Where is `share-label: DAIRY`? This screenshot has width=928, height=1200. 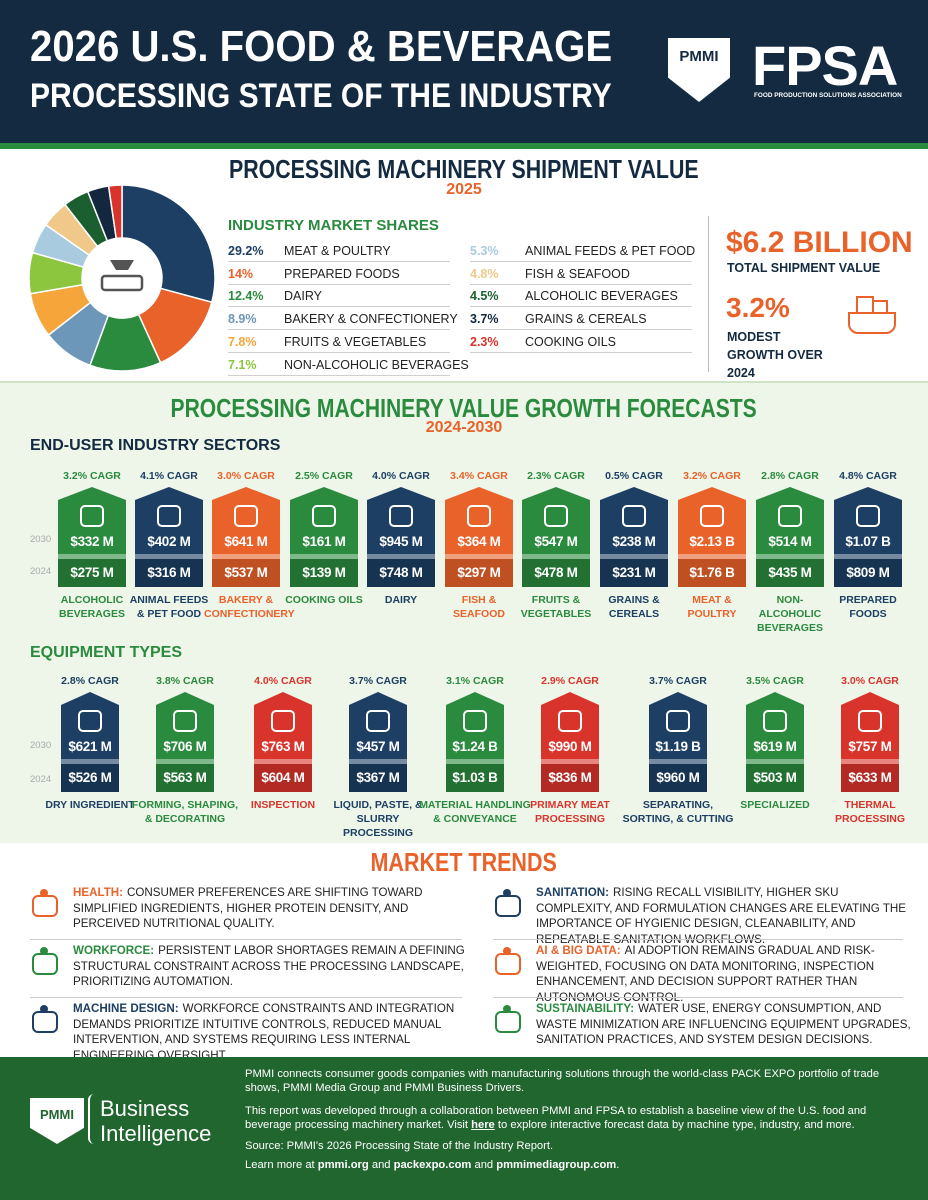 share-label: DAIRY is located at coordinates (303, 296).